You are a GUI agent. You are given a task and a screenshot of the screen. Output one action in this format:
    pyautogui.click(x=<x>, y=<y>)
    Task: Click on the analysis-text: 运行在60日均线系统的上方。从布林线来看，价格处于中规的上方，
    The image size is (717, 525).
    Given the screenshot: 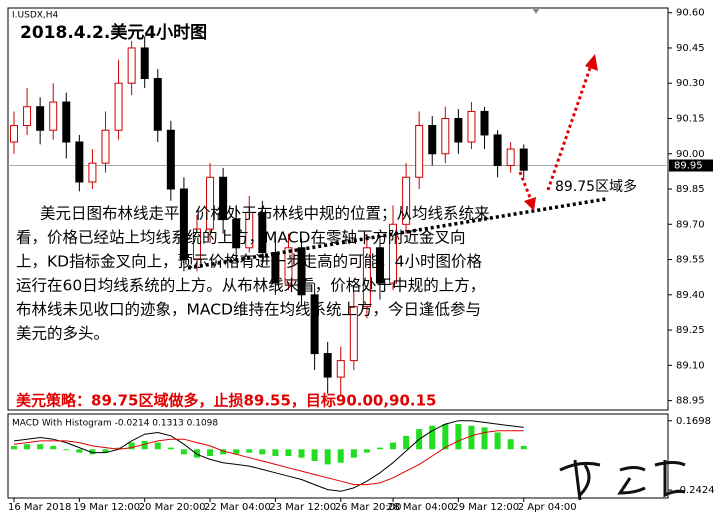 What is the action you would take?
    pyautogui.click(x=250, y=286)
    